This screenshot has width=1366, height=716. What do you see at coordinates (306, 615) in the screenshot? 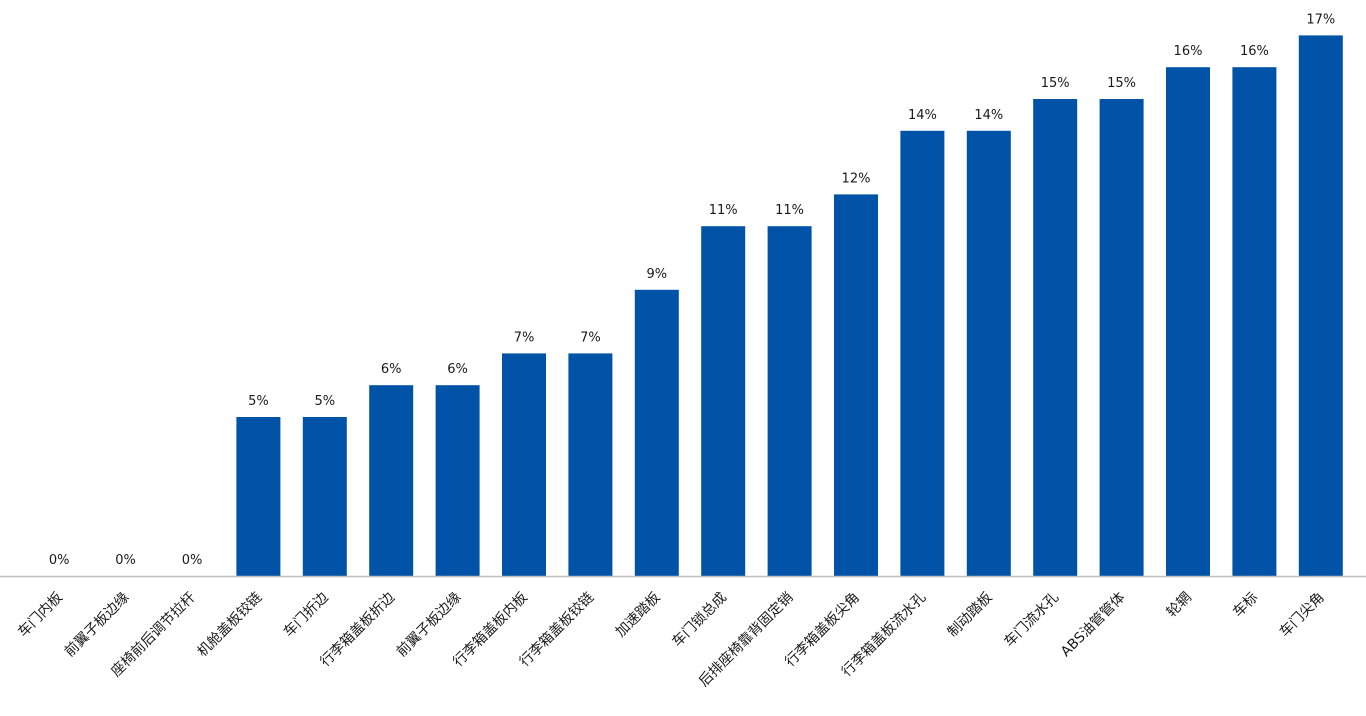
I see `category-label: 车门折边` at bounding box center [306, 615].